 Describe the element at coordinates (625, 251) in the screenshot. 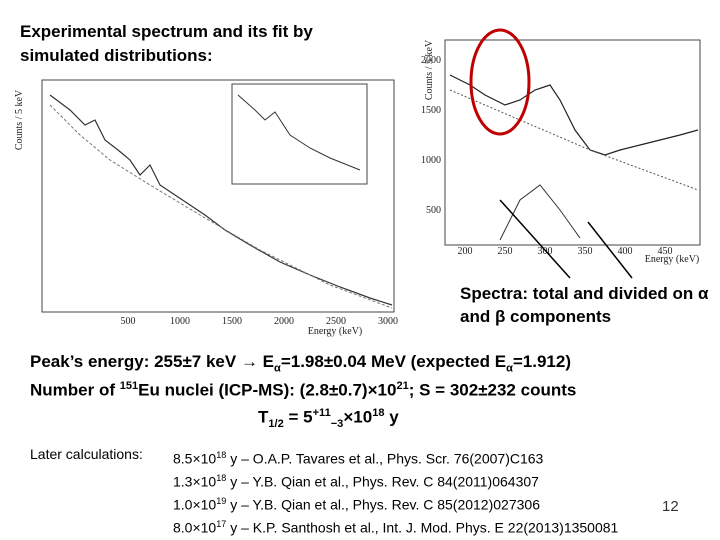

I see `tick-label: 400` at that location.